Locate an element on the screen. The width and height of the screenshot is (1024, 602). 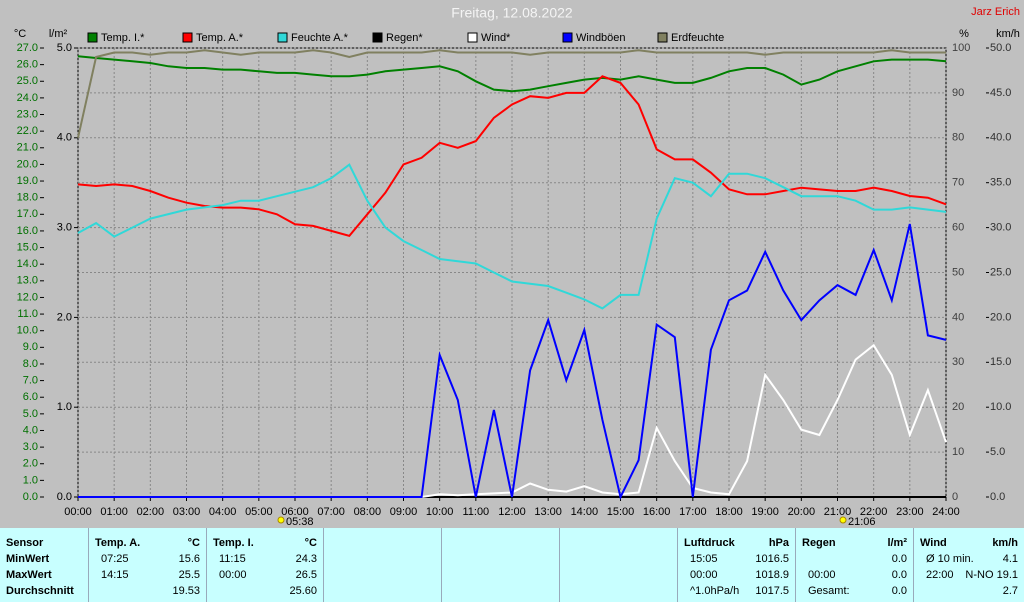
y-tick-label: 21.0 is located at coordinates (27, 148).